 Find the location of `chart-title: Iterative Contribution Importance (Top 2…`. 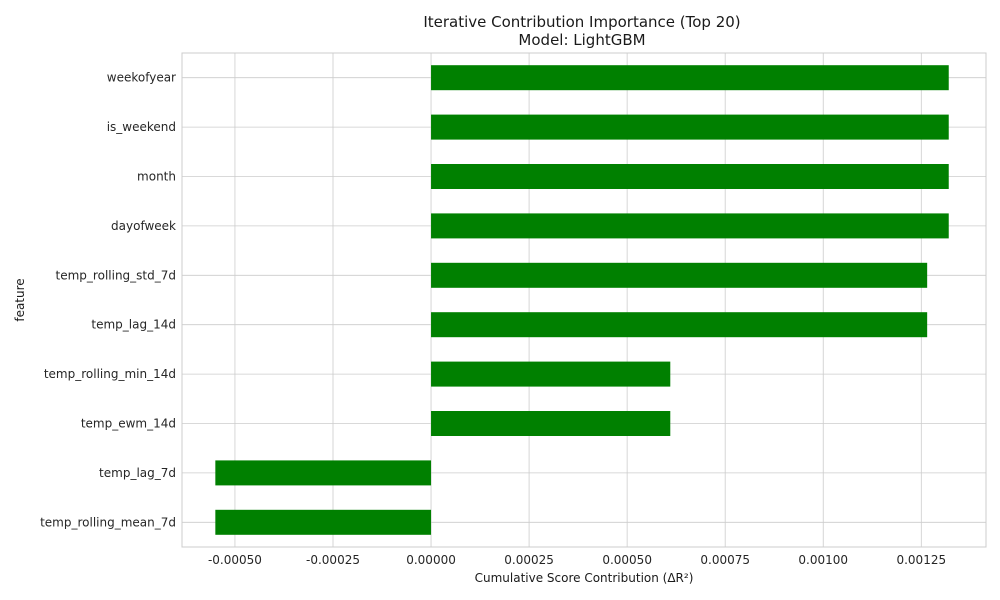

chart-title: Iterative Contribution Importance (Top 2… is located at coordinates (581, 22).